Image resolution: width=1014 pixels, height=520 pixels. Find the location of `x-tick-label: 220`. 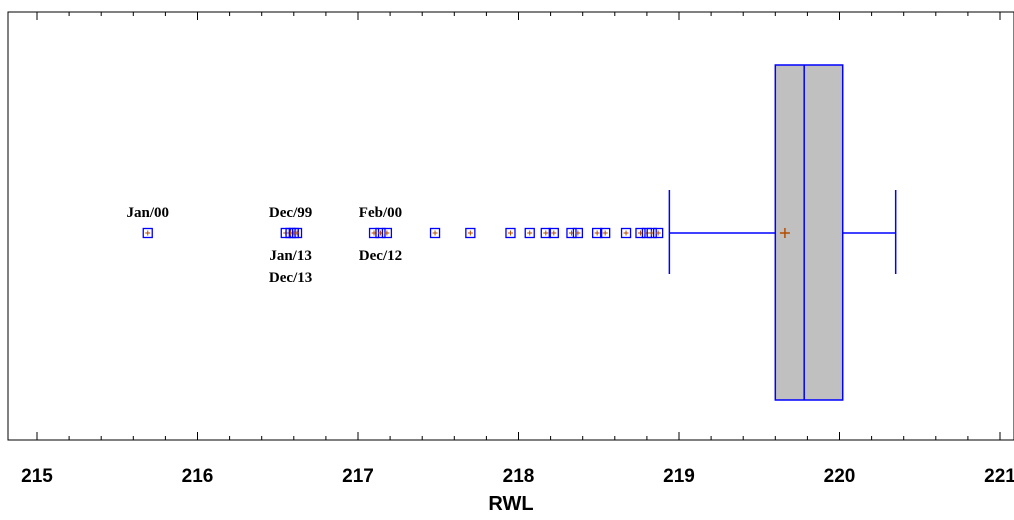

x-tick-label: 220 is located at coordinates (840, 476).